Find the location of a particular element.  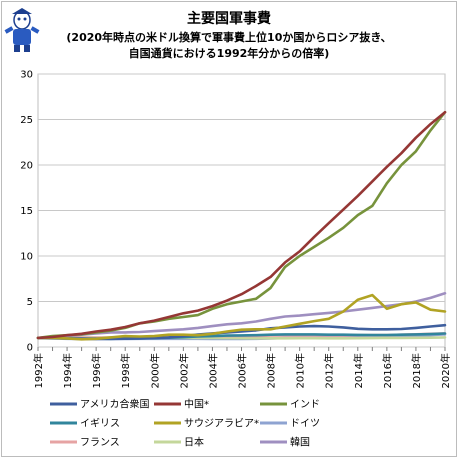

x-tick-label: 2010年 is located at coordinates (300, 370).